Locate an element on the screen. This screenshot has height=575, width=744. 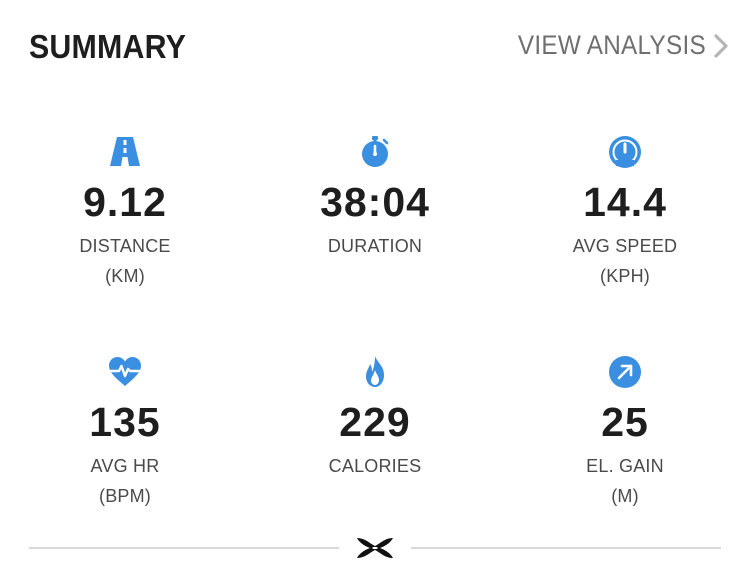
avg-hr-value: 135 is located at coordinates (125, 422).